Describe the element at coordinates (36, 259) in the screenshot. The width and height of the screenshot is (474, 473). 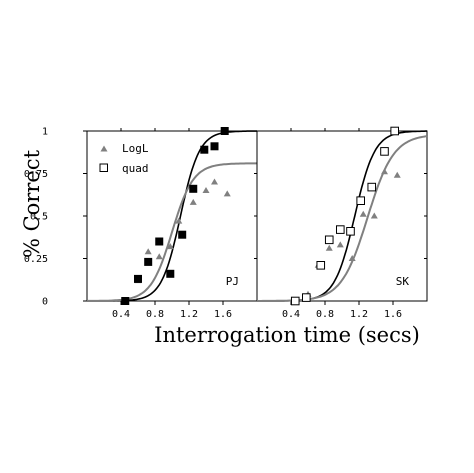
I see `y-tick-label: 0.25` at that location.